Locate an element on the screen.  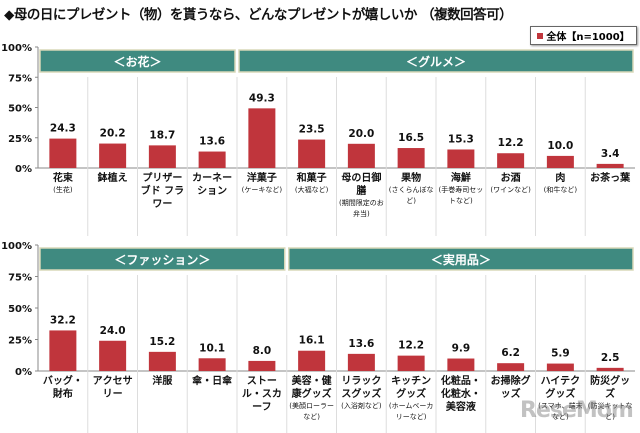
category-name: 洋菓子 is located at coordinates (261, 178).